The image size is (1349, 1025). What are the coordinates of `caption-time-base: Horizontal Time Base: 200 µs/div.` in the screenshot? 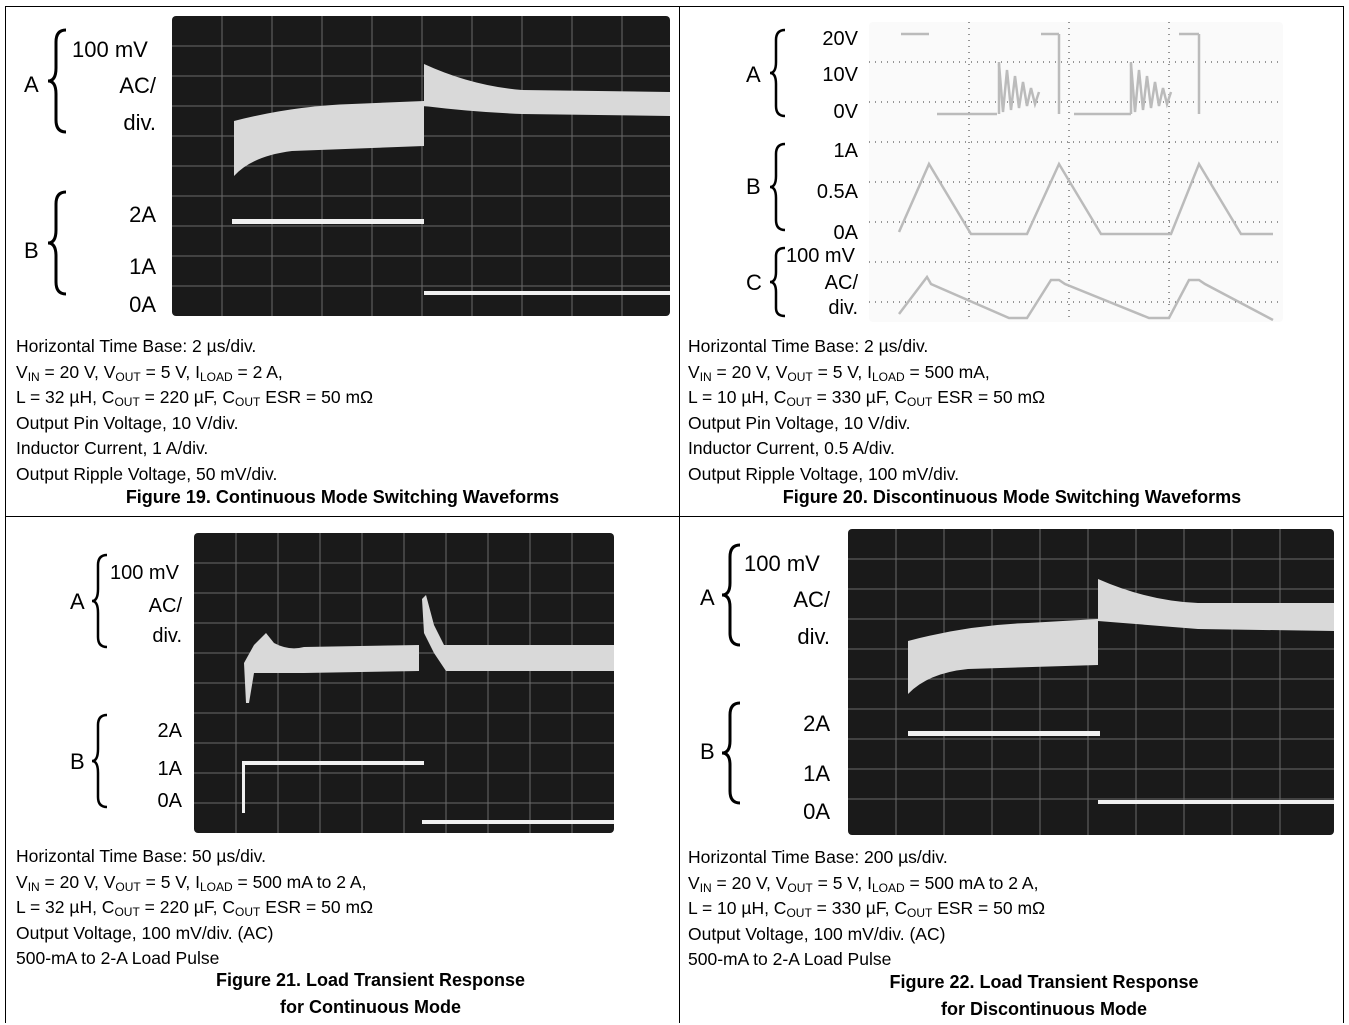 It's located at (818, 857).